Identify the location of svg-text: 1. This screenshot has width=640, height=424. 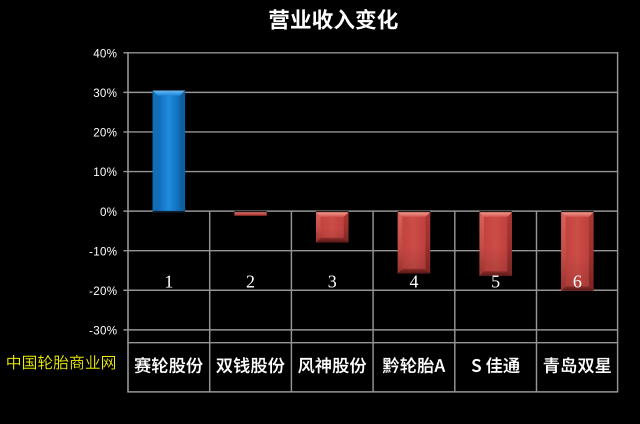
(168, 282).